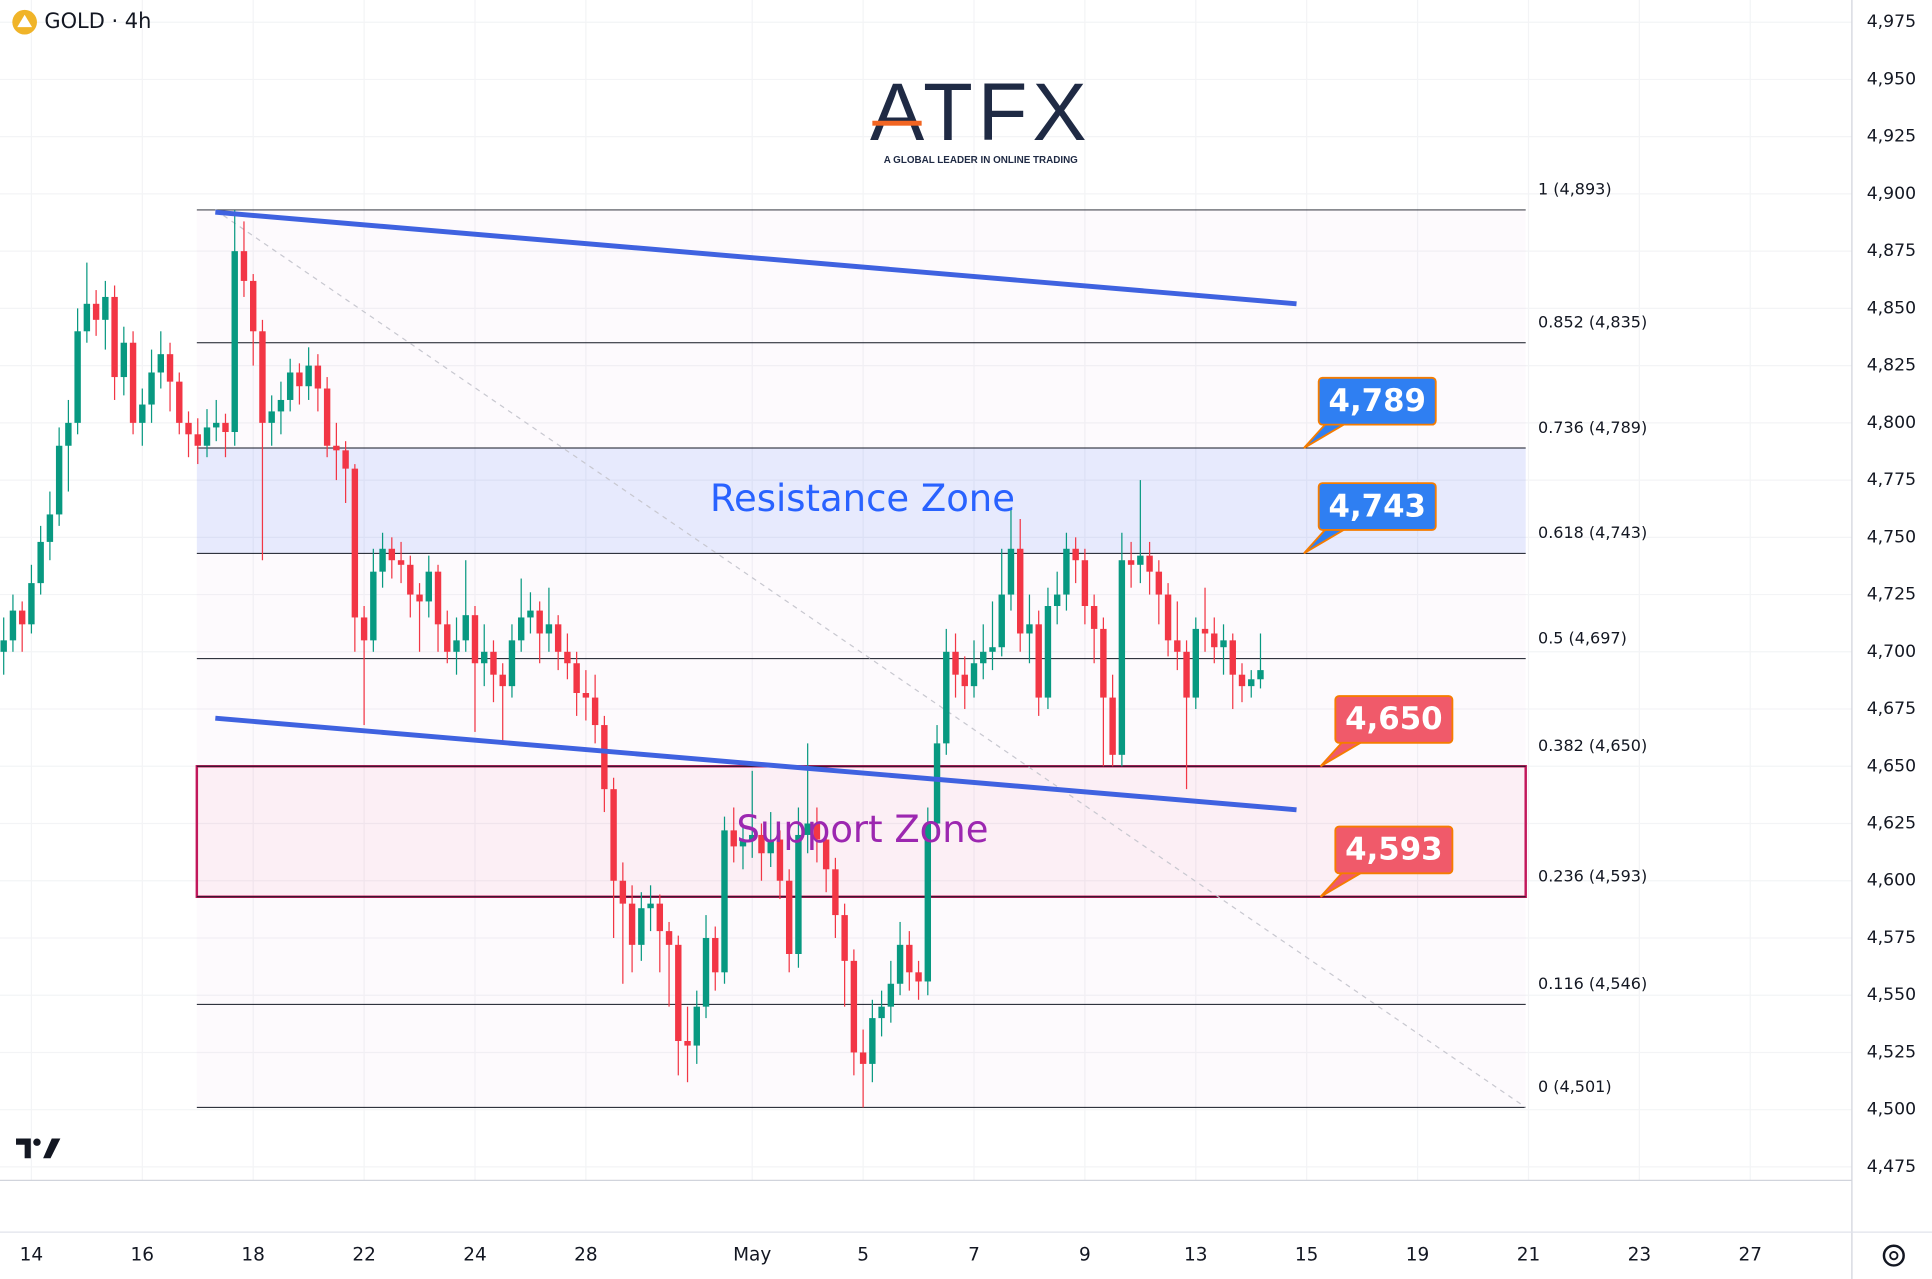 This screenshot has height=1279, width=1932. What do you see at coordinates (143, 1255) in the screenshot?
I see `x-tick-label: 16` at bounding box center [143, 1255].